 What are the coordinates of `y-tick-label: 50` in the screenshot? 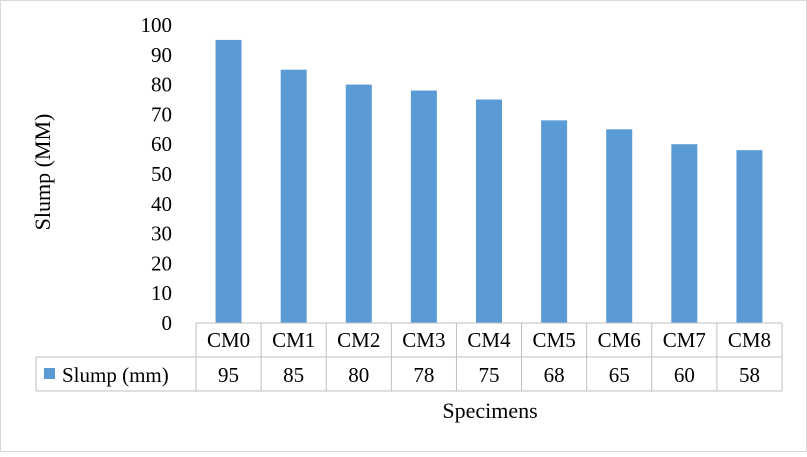 It's located at (161, 174).